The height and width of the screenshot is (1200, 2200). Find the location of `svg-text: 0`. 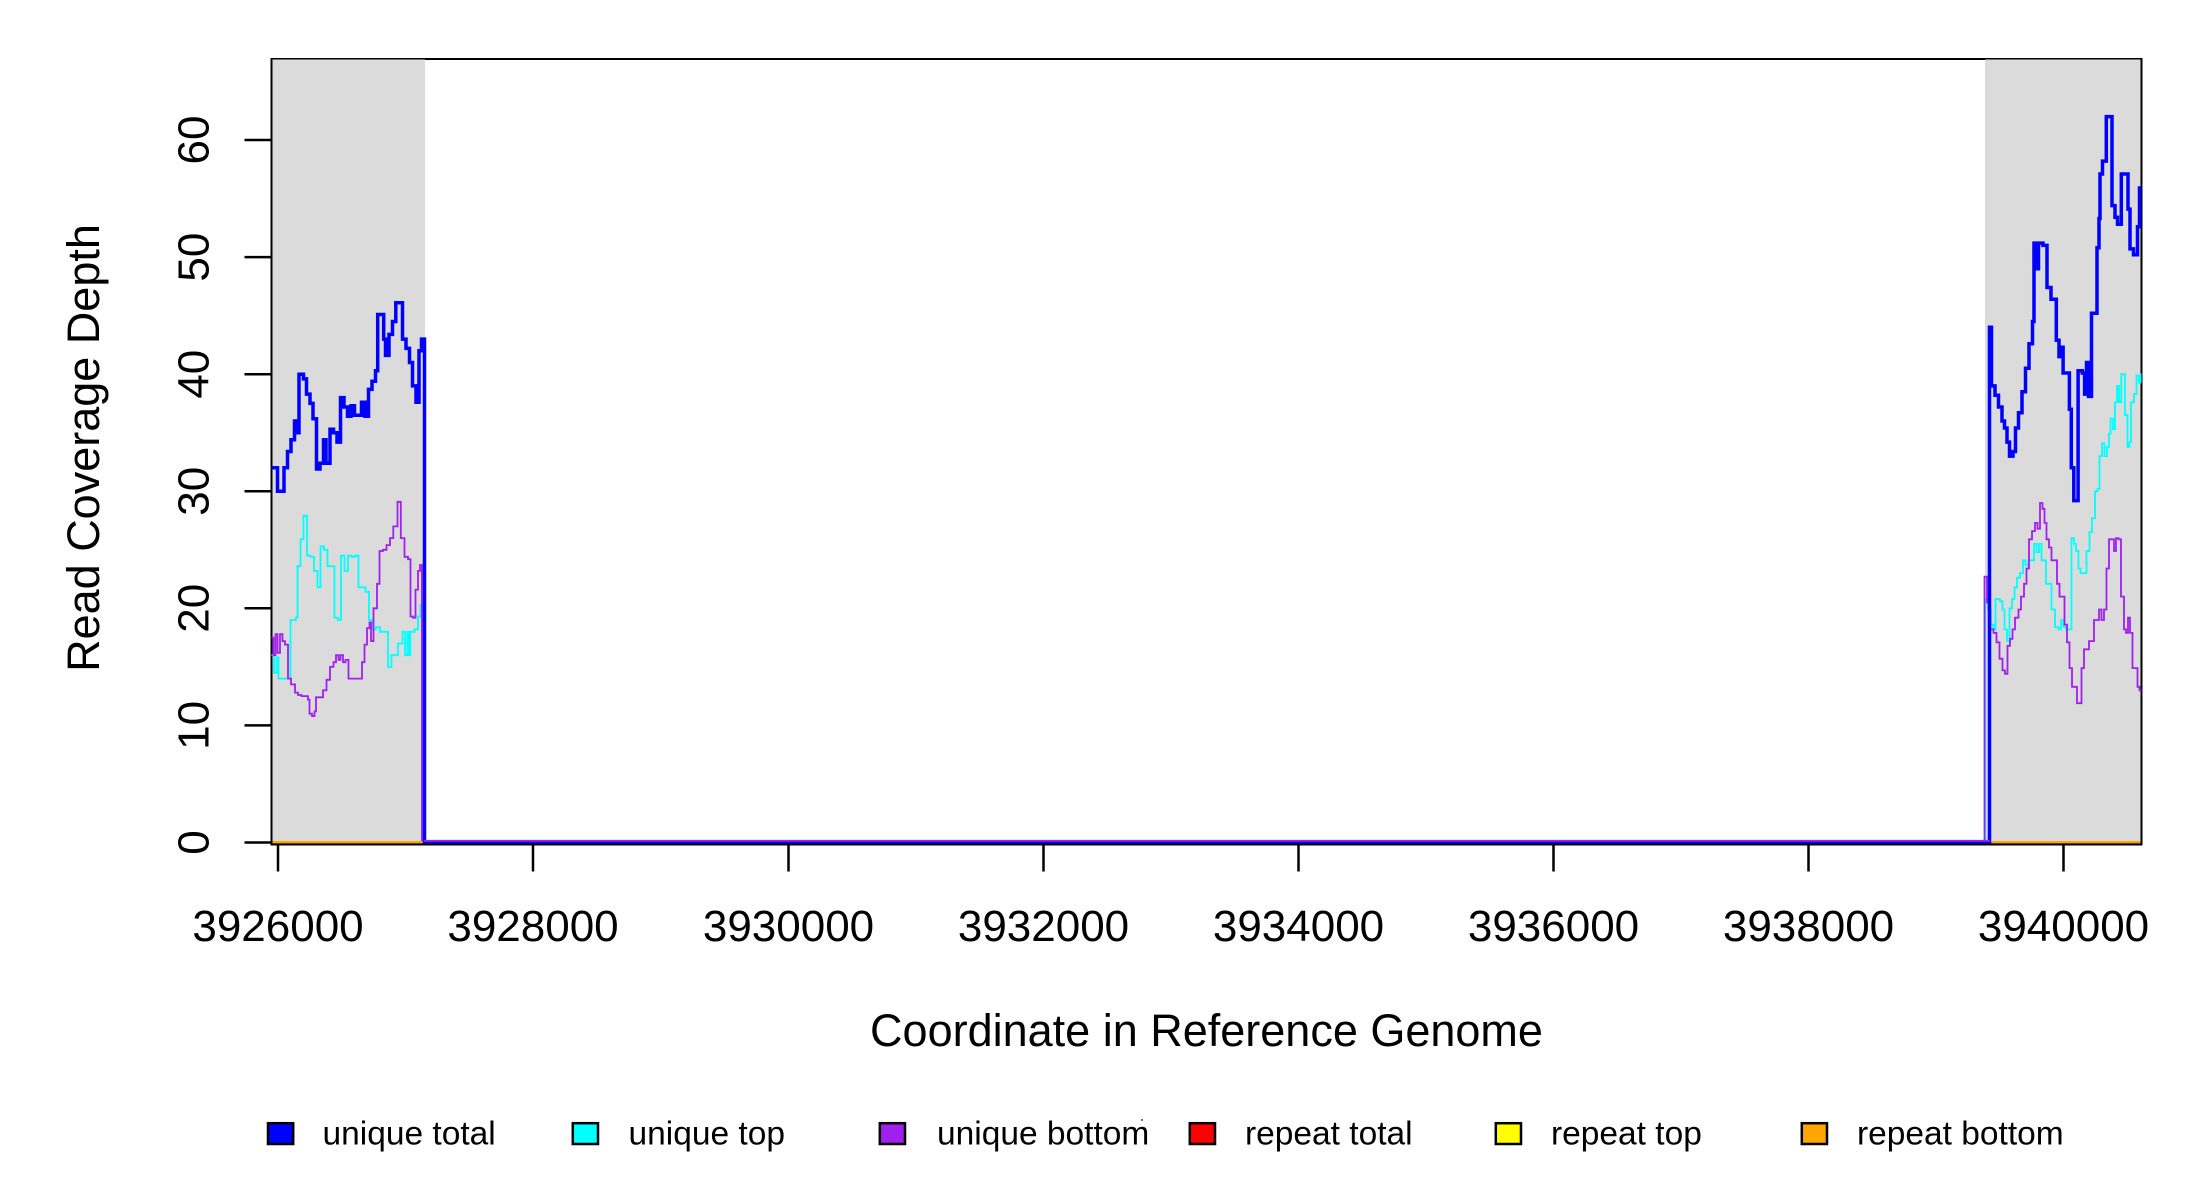

svg-text: 0 is located at coordinates (194, 842).